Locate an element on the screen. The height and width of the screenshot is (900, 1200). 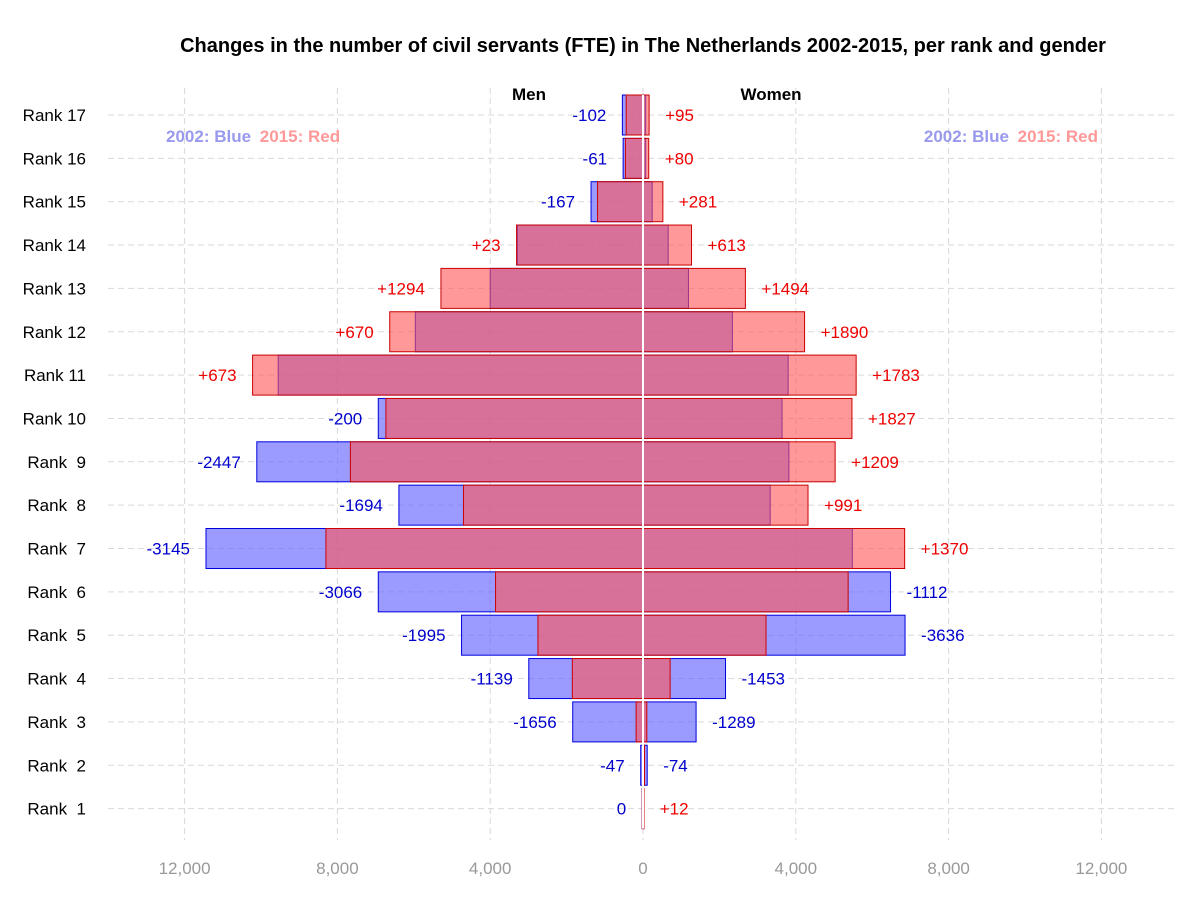
y-tick-label: Rank 17 is located at coordinates (54, 115).